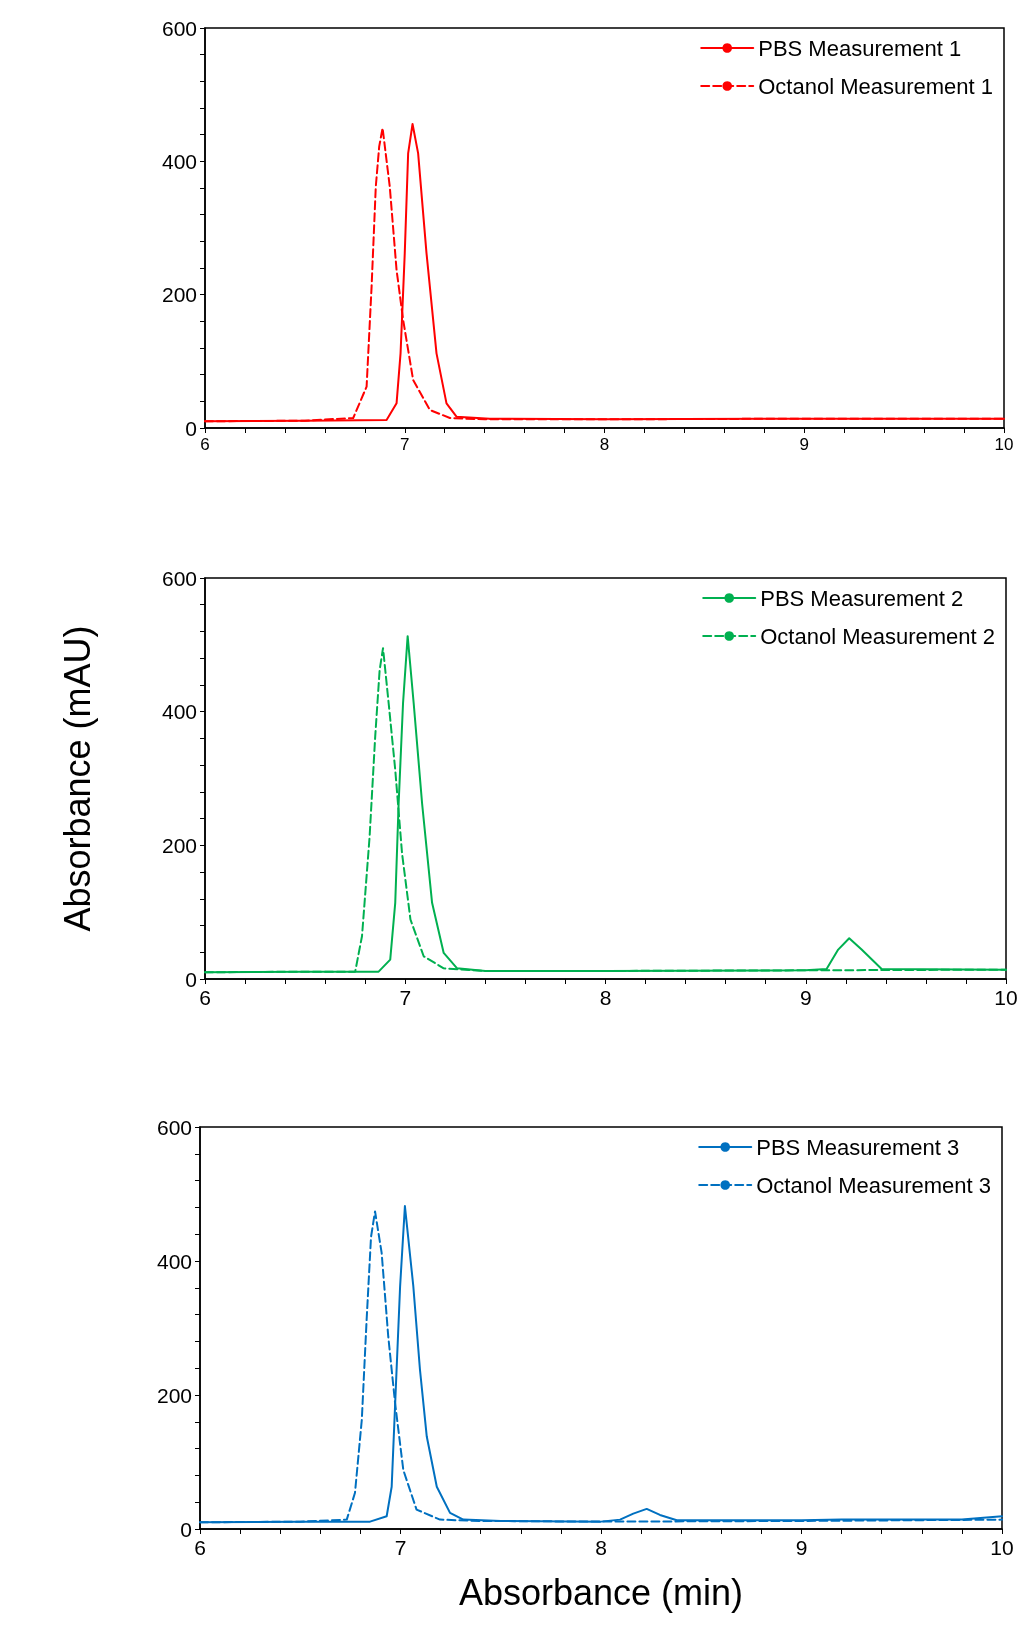 The image size is (1025, 1634). Describe the element at coordinates (77, 778) in the screenshot. I see `y-axis-title: Absorbance (mAU)` at that location.